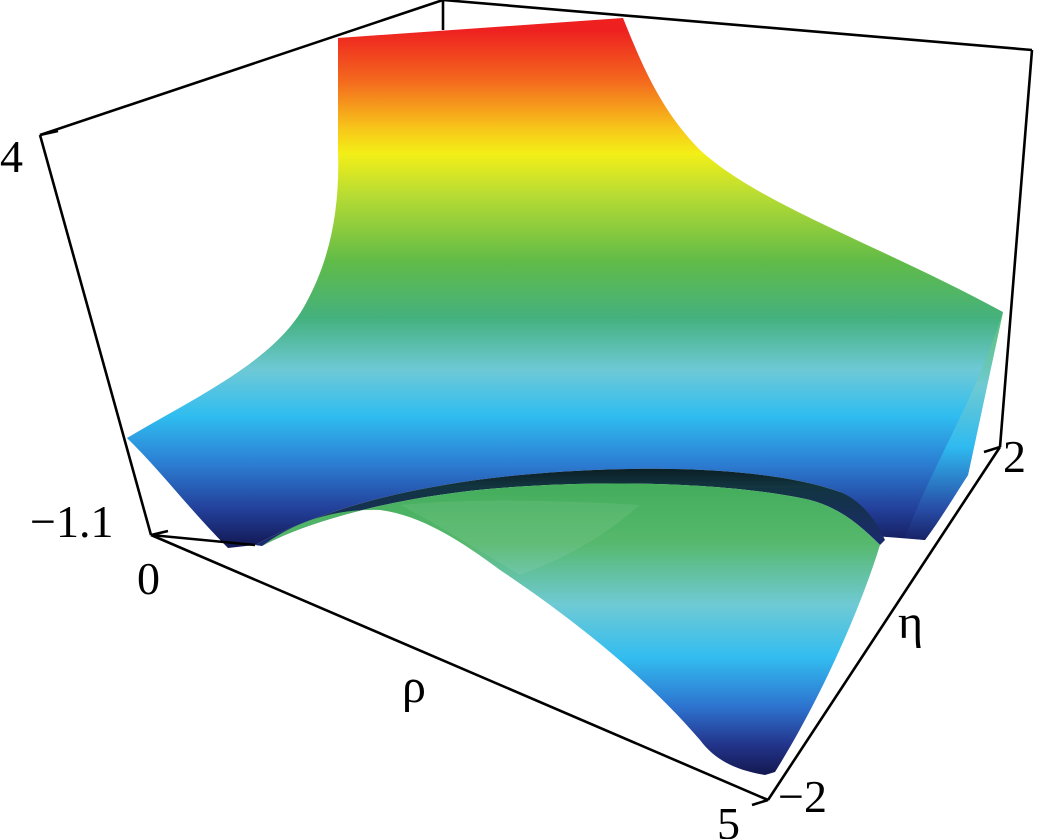 The width and height of the screenshot is (1037, 839). Describe the element at coordinates (954, 426) in the screenshot. I see `surface-right-wall` at that location.